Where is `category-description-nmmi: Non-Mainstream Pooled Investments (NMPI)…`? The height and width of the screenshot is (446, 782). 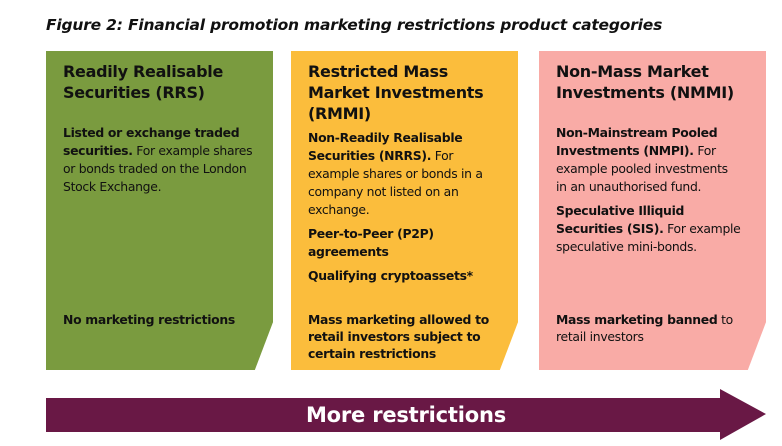
category-description-nmmi: Non-Mainstream Pooled Investments (NMPI)… is located at coordinates (655, 190).